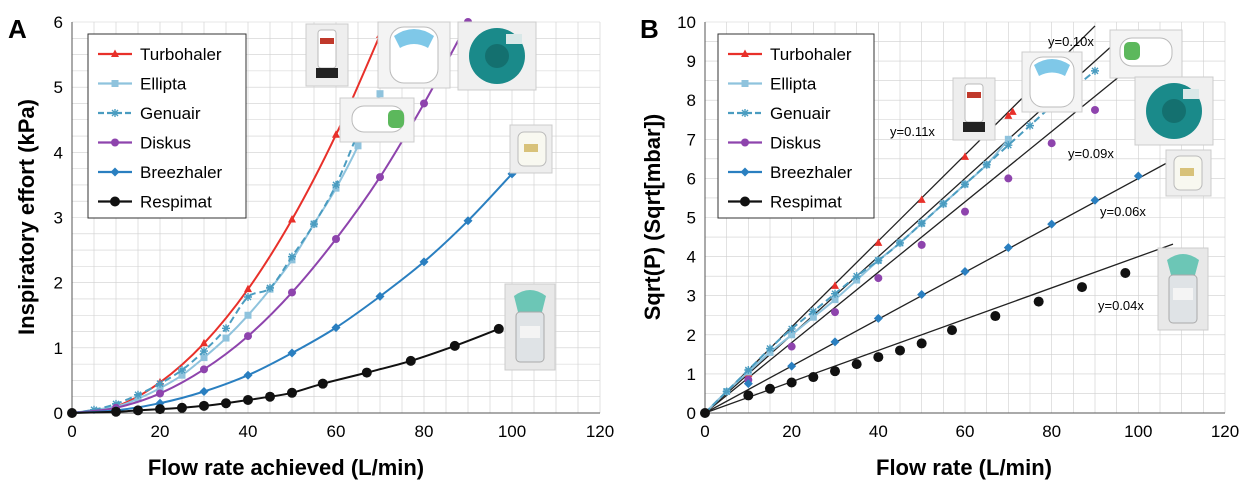  What do you see at coordinates (691, 413) in the screenshot?
I see `y-tick-label: 0` at bounding box center [691, 413].